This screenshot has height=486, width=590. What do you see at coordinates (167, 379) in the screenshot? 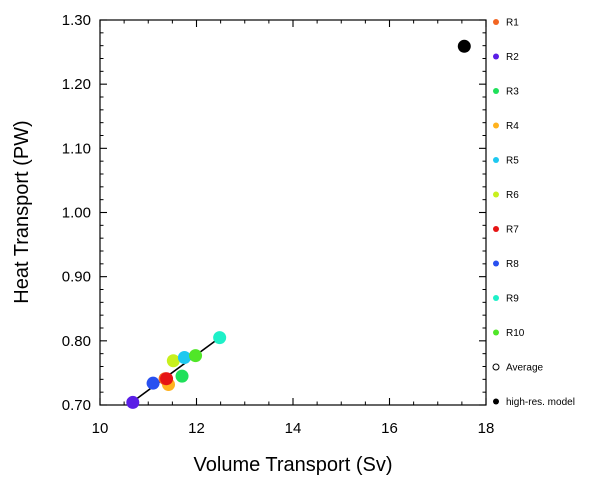
I see `point-r7` at bounding box center [167, 379].